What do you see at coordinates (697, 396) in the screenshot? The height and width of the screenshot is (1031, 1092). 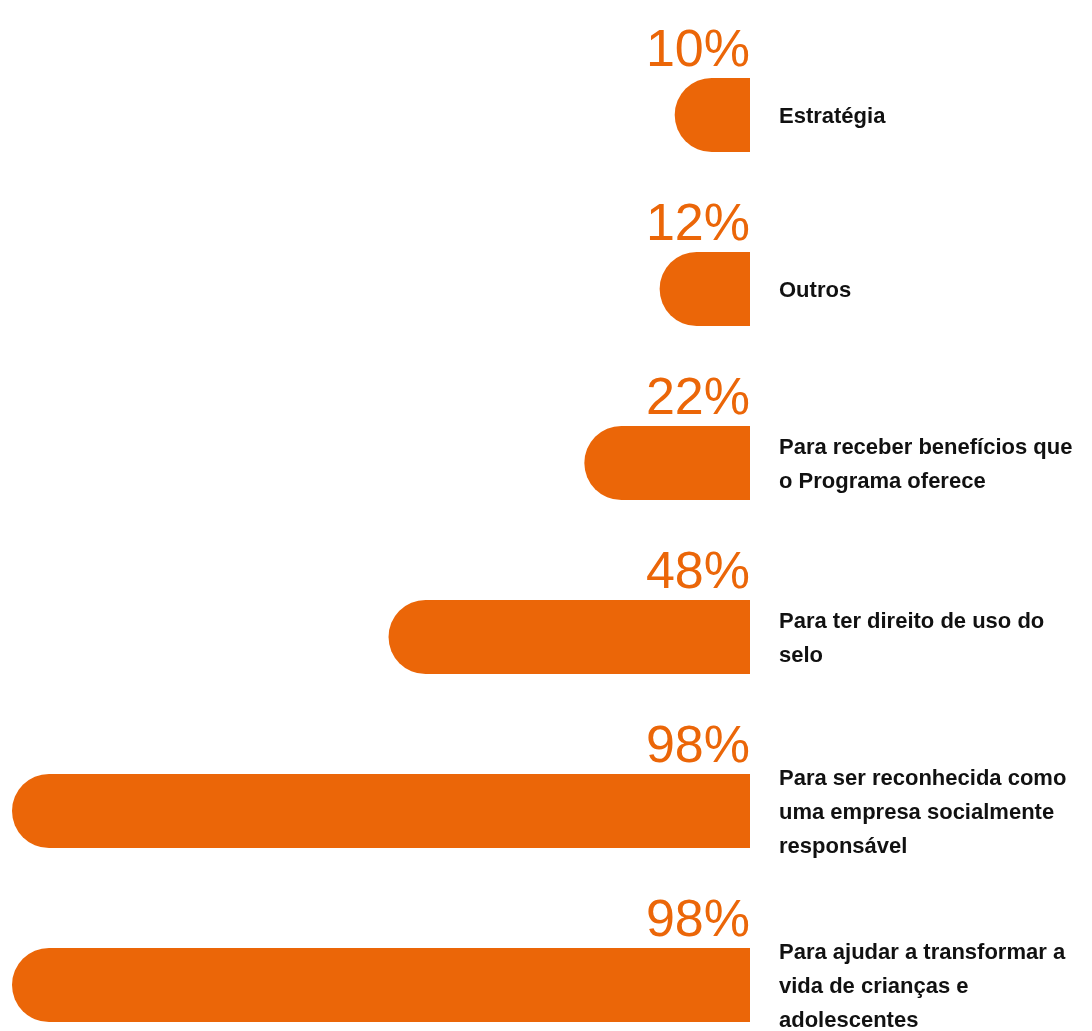 I see `data-label: 22%` at bounding box center [697, 396].